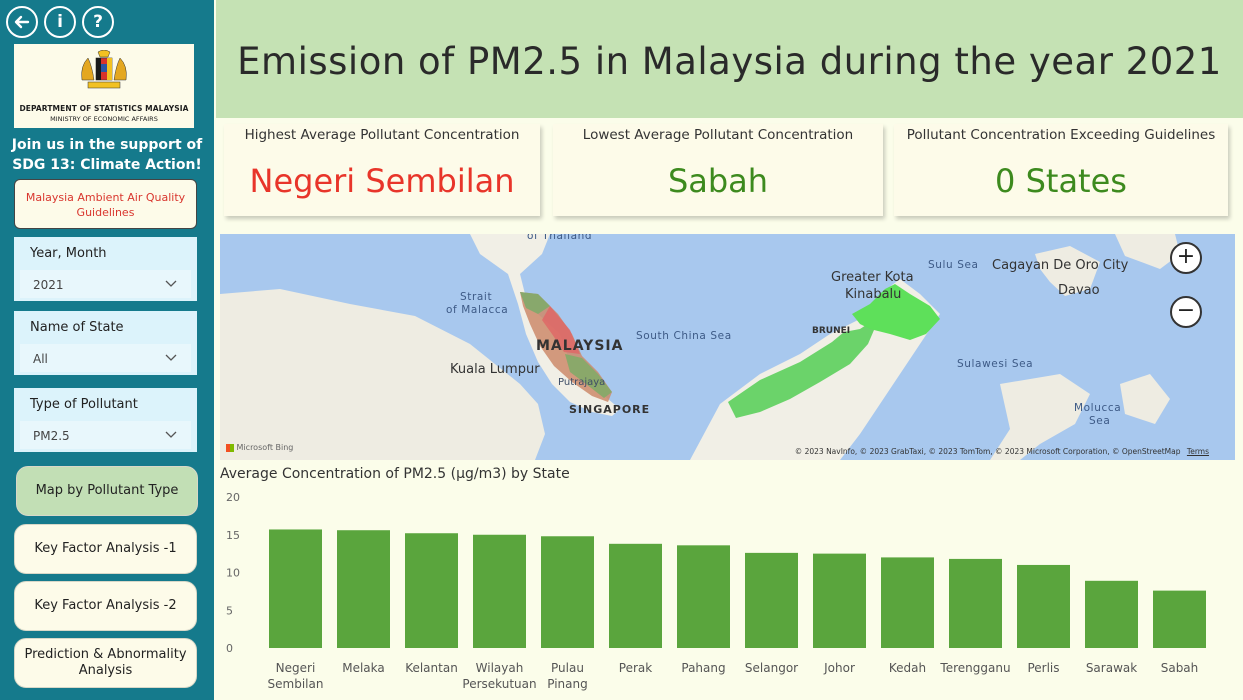 This screenshot has height=700, width=1243. I want to click on filter-pollutant: Type of Pollutant PM2.5, so click(105, 420).